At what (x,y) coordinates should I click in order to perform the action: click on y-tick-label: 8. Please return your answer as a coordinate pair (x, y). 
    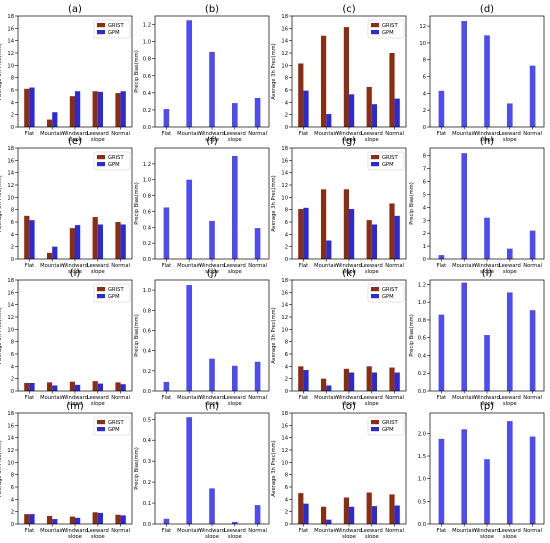
    Looking at the image, I should click on (286, 343).